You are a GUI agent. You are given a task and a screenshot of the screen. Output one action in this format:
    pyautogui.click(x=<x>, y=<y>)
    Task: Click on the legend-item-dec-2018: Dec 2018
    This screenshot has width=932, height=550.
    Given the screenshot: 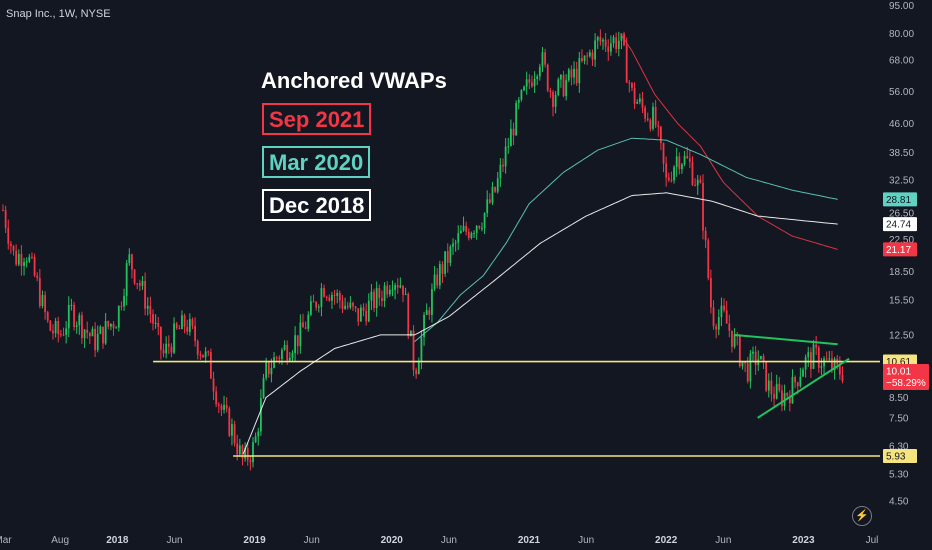 What is the action you would take?
    pyautogui.click(x=317, y=205)
    